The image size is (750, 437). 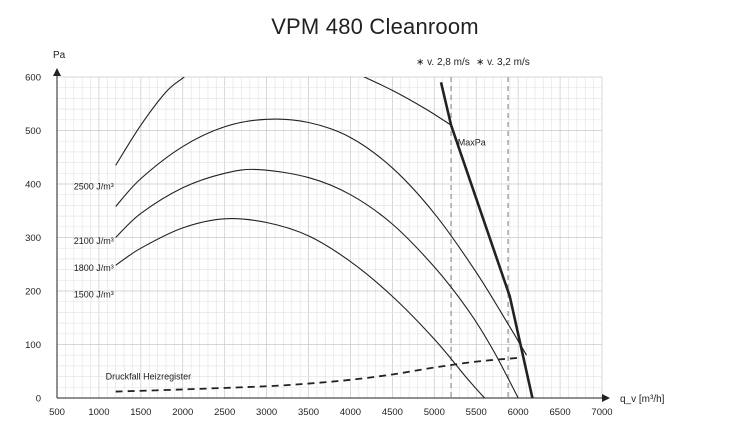 I want to click on annotation-label: Druckfall Heizregister, so click(x=149, y=377).